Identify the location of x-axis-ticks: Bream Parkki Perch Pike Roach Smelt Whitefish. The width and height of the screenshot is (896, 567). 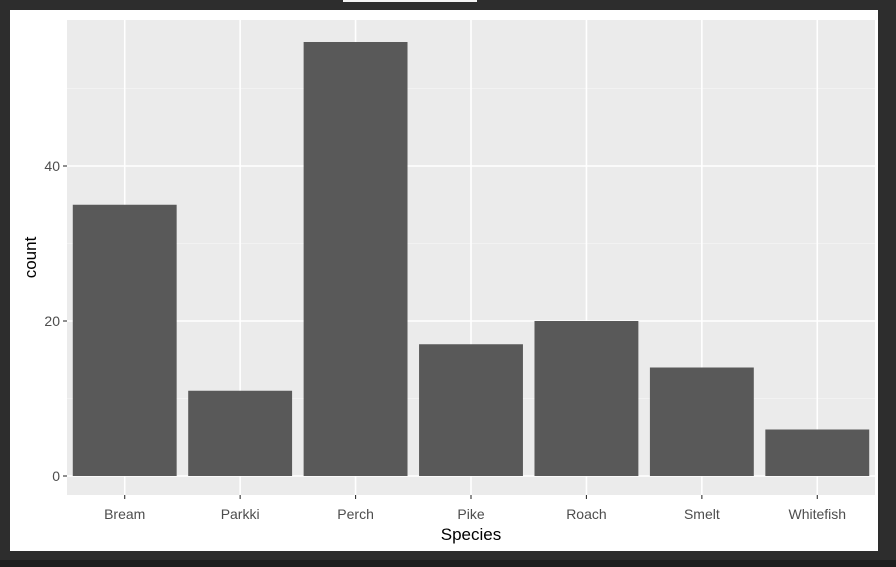
(475, 508).